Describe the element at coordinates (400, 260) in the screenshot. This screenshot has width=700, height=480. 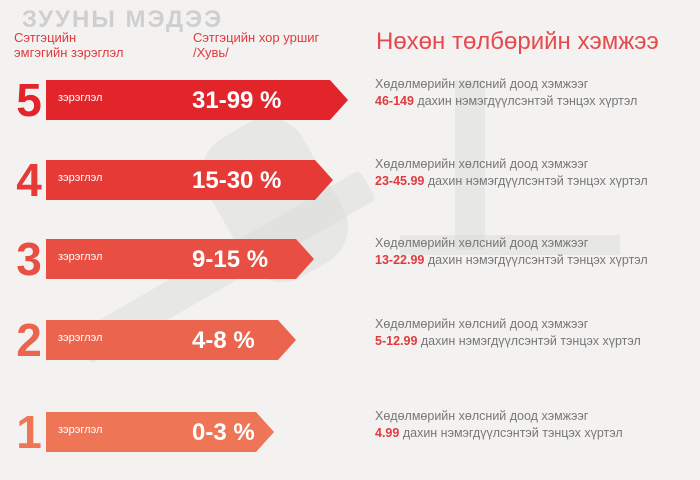
I see `compensation-amount: 13-22.99` at that location.